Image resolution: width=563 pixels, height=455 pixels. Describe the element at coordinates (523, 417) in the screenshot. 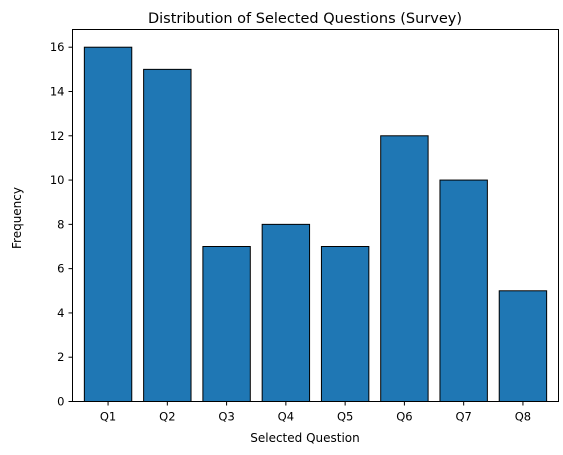

I see `x-tick-label-q8: Q8` at that location.